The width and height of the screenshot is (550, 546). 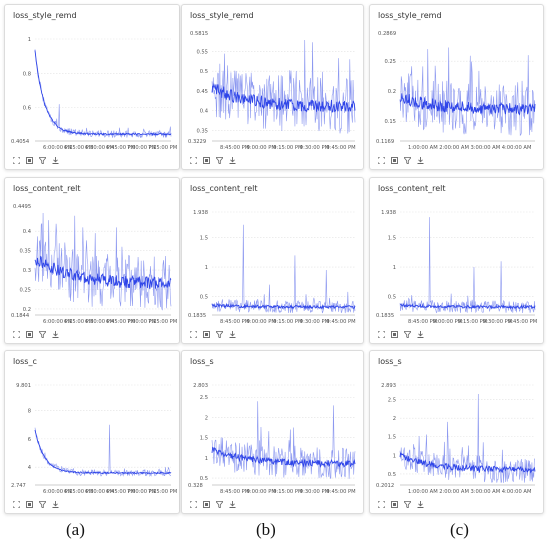 I want to click on ytick-label: 0.8, so click(x=27, y=74).